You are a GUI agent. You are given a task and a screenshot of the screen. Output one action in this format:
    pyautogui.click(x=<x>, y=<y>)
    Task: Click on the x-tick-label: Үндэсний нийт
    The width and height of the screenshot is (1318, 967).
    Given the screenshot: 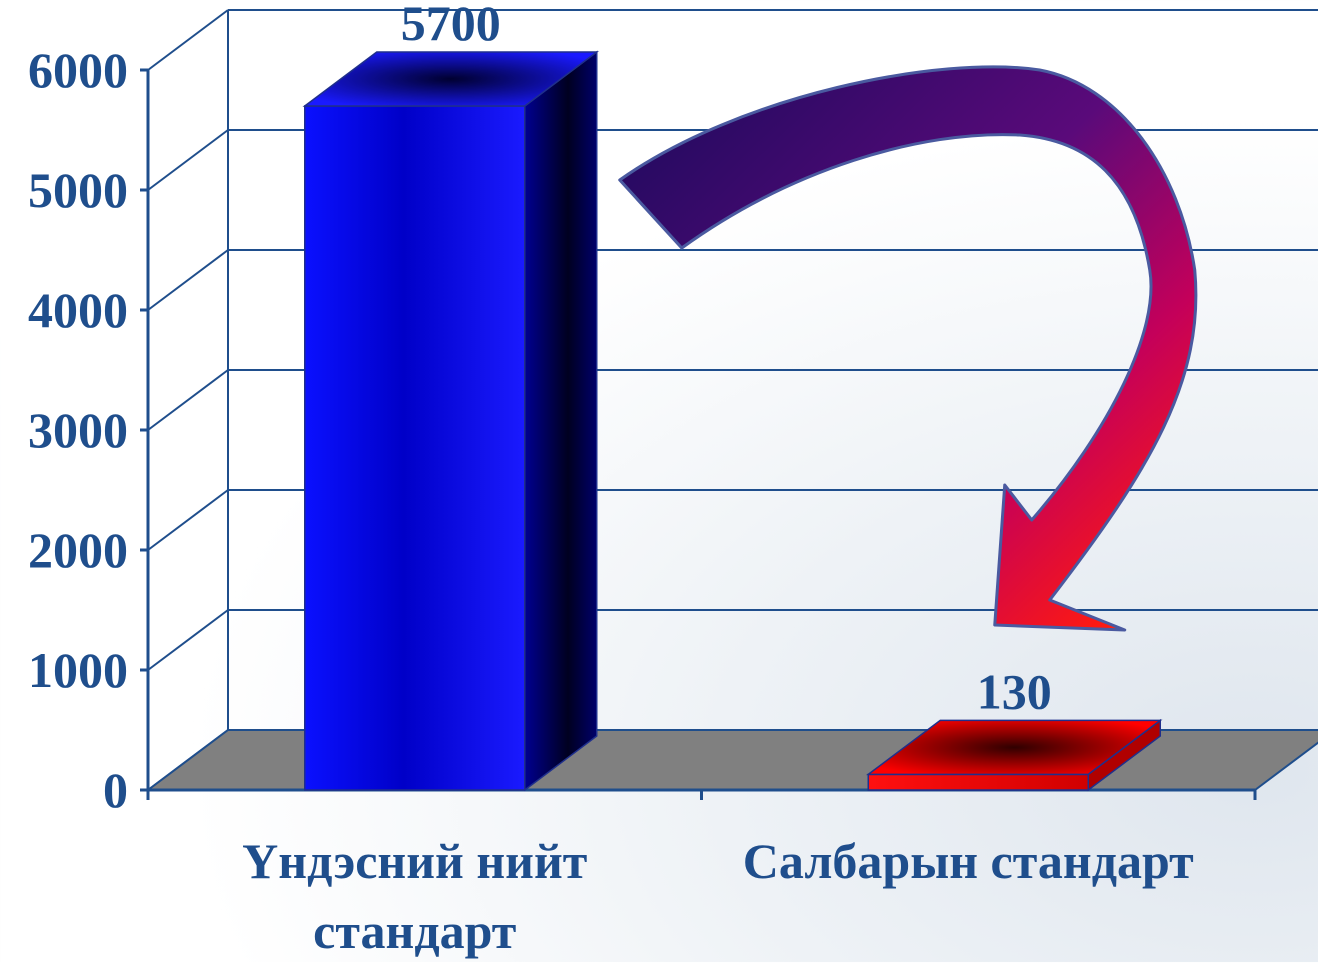 What is the action you would take?
    pyautogui.click(x=414, y=861)
    